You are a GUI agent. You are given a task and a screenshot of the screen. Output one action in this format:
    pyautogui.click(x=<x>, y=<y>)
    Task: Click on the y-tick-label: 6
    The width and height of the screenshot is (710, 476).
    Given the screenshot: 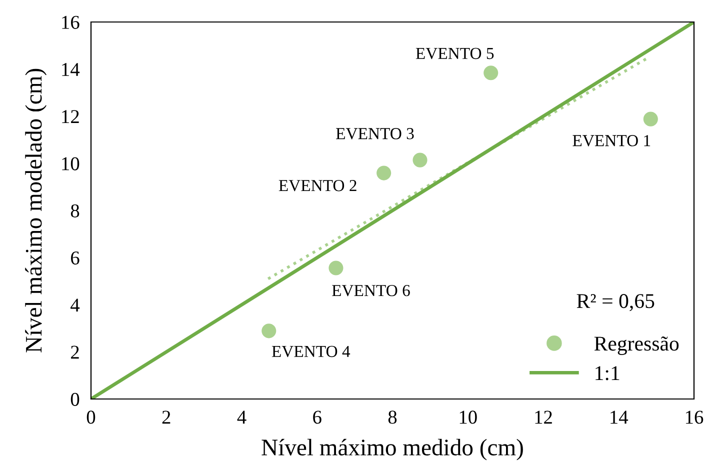 What is the action you would take?
    pyautogui.click(x=75, y=258)
    